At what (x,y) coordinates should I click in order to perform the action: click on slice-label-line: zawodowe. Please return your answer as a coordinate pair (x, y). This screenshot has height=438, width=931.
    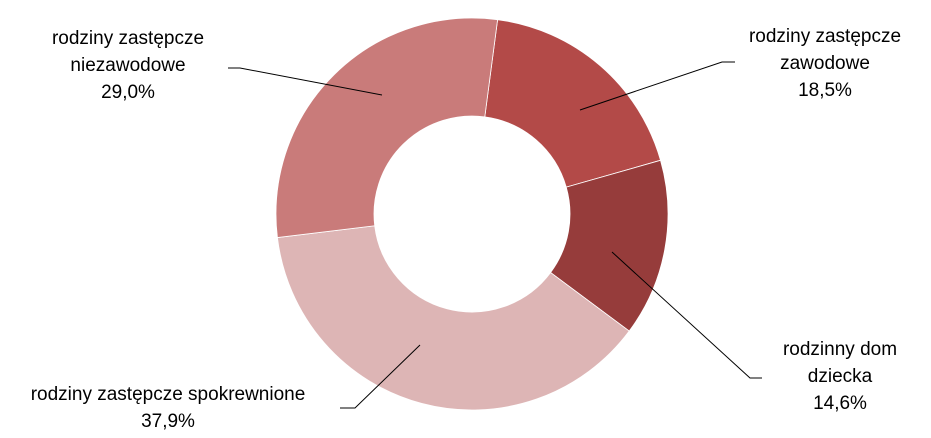
    Looking at the image, I should click on (825, 63).